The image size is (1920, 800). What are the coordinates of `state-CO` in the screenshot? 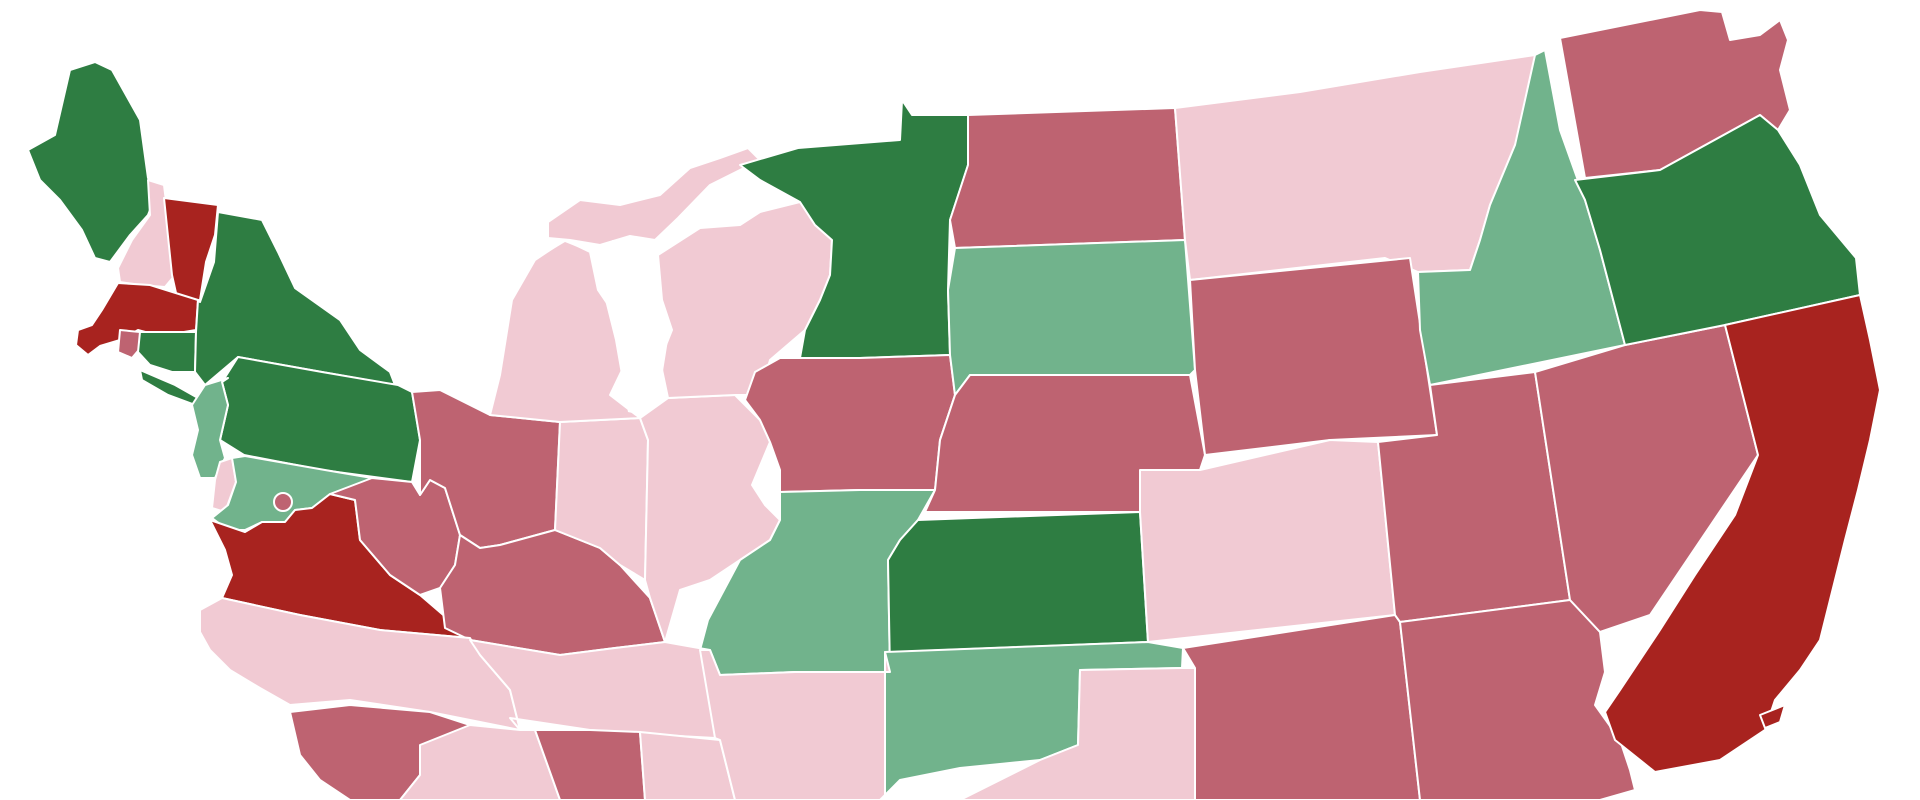 It's located at (1267, 541).